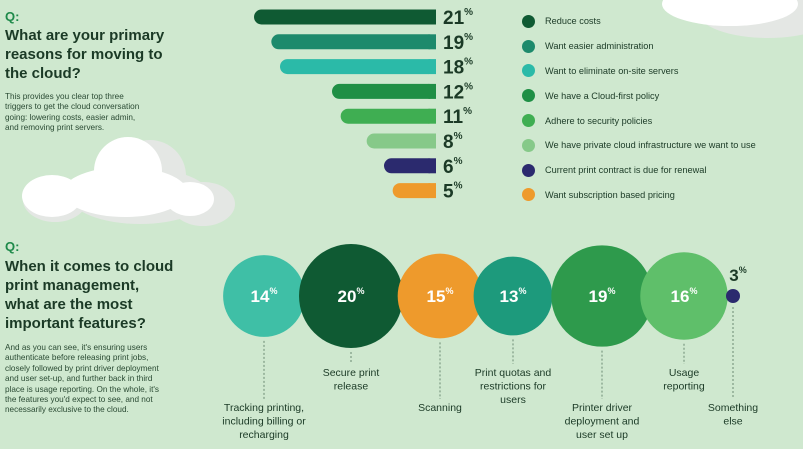  I want to click on title-line: what are the most, so click(69, 304).